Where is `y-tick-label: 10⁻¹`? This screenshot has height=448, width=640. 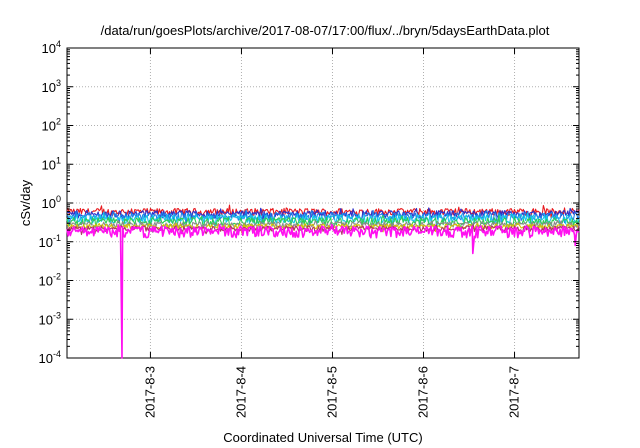 y-tick-label: 10⁻¹ is located at coordinates (50, 241).